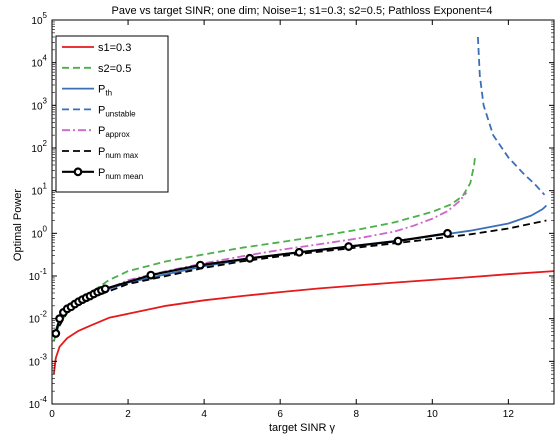 This screenshot has width=555, height=434. What do you see at coordinates (39, 232) in the screenshot?
I see `y-tick-label: 10⁰` at bounding box center [39, 232].